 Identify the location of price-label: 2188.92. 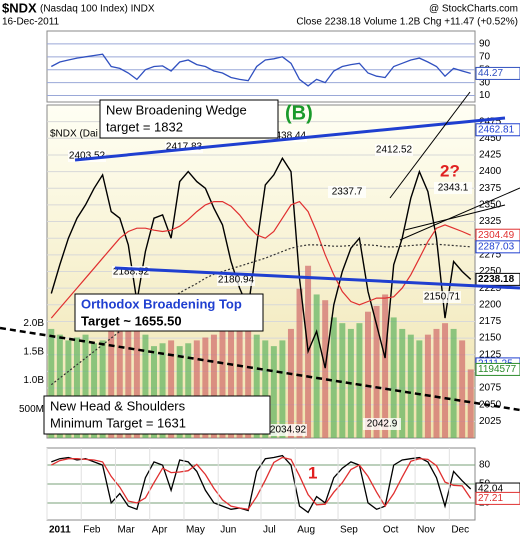
(131, 272).